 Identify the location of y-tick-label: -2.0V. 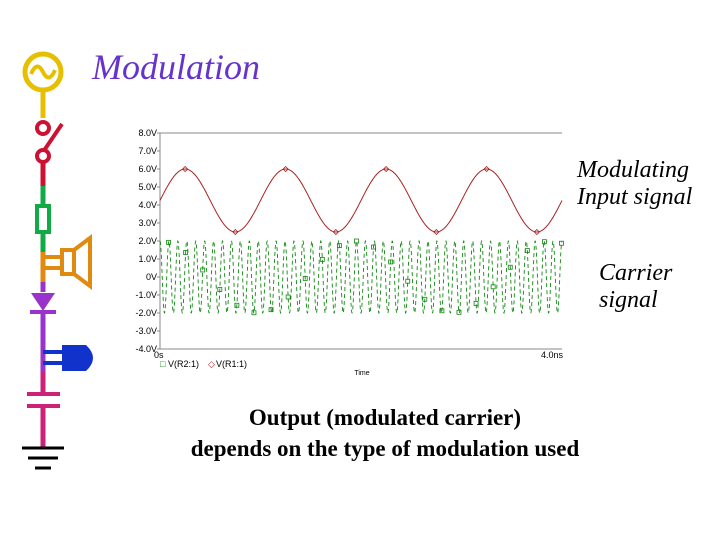
(146, 313).